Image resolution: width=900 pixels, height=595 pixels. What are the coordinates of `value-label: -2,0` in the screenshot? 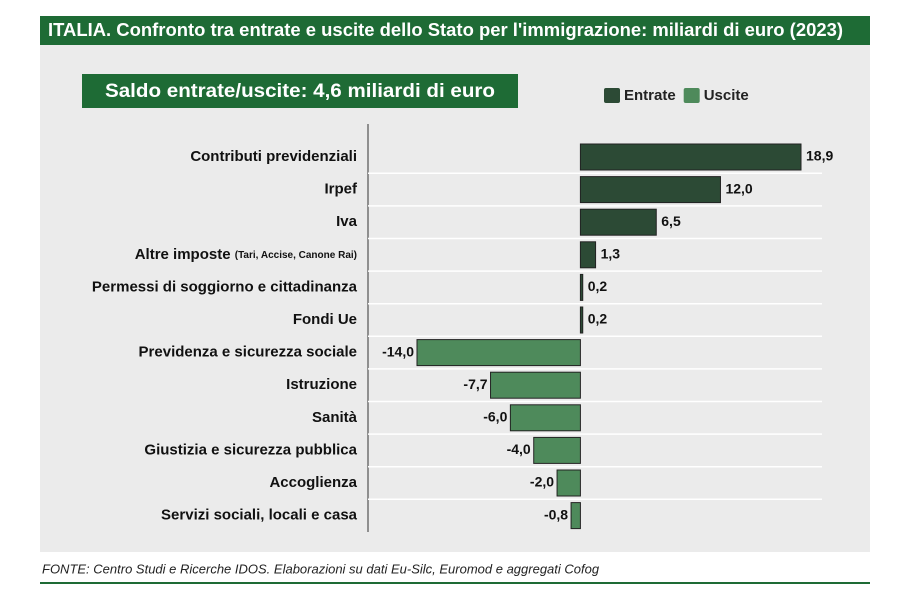 It's located at (542, 482).